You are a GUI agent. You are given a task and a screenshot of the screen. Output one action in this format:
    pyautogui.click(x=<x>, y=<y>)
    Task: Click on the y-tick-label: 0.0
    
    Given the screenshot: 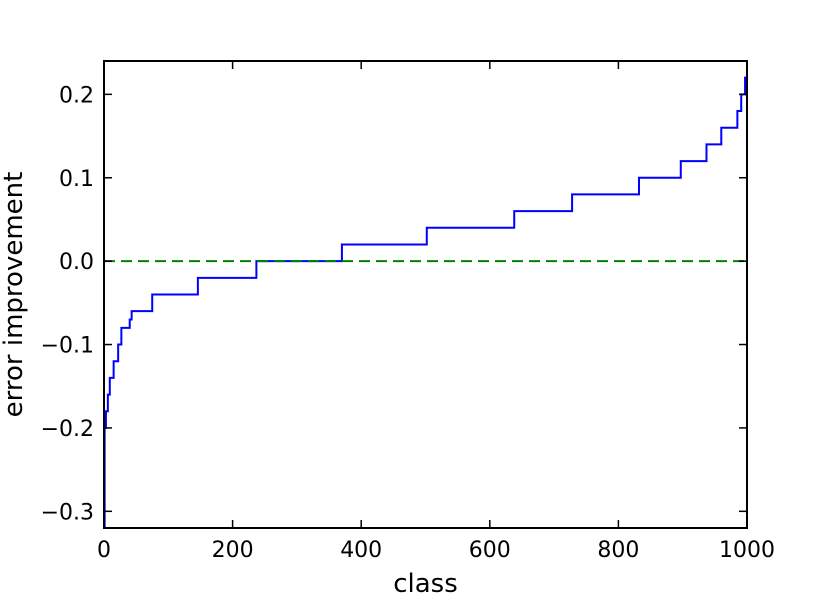 What is the action you would take?
    pyautogui.click(x=76, y=262)
    